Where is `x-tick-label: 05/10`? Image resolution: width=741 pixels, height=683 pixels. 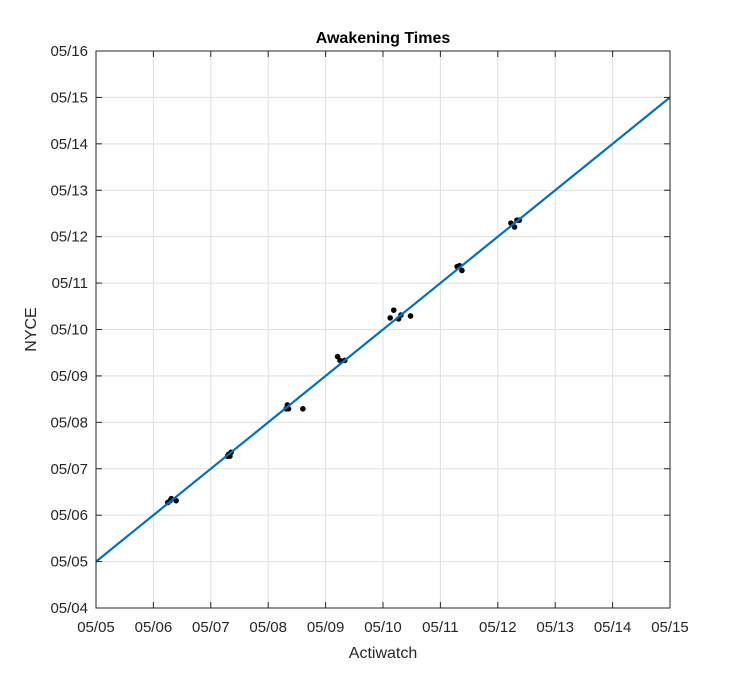 x-tick-label: 05/10 is located at coordinates (383, 627).